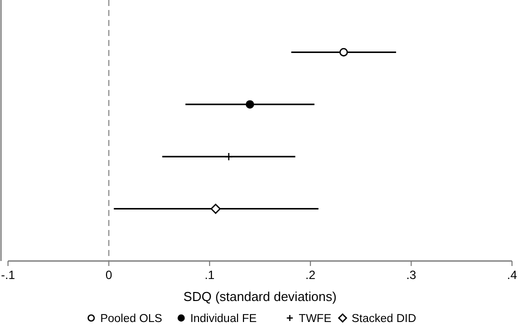 Image resolution: width=520 pixels, height=329 pixels. Describe the element at coordinates (310, 275) in the screenshot. I see `x-tick-label: .2` at that location.